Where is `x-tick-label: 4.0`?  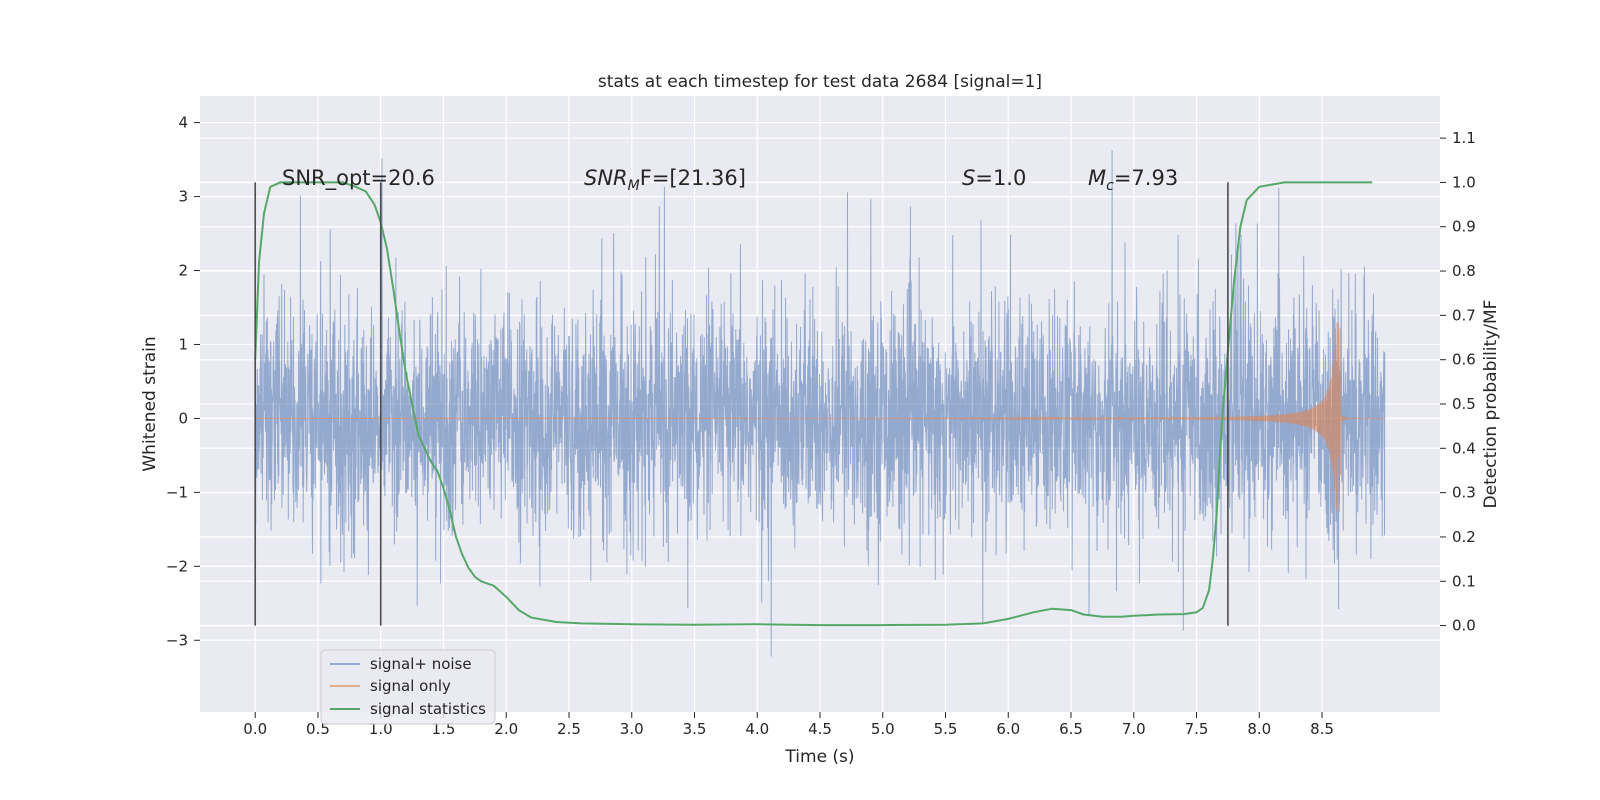 x-tick-label: 4.0 is located at coordinates (757, 729).